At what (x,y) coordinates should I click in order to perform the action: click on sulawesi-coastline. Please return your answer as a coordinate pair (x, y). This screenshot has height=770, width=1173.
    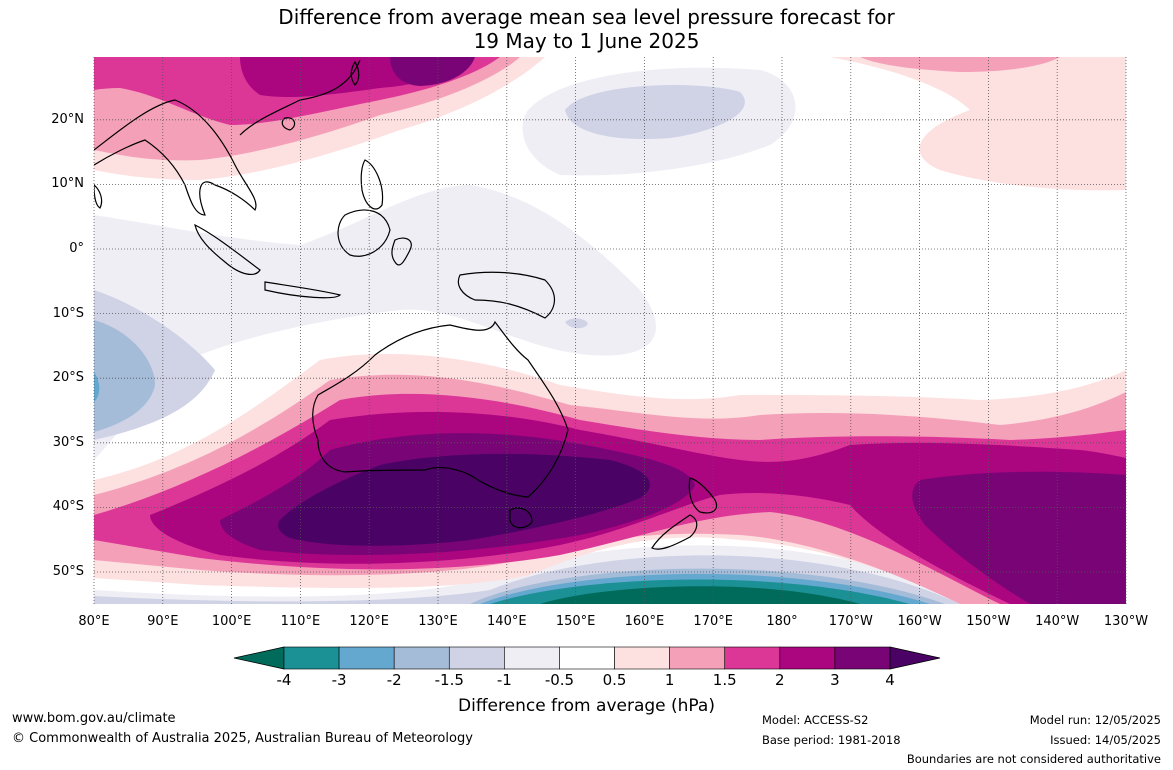
    Looking at the image, I should click on (401, 251).